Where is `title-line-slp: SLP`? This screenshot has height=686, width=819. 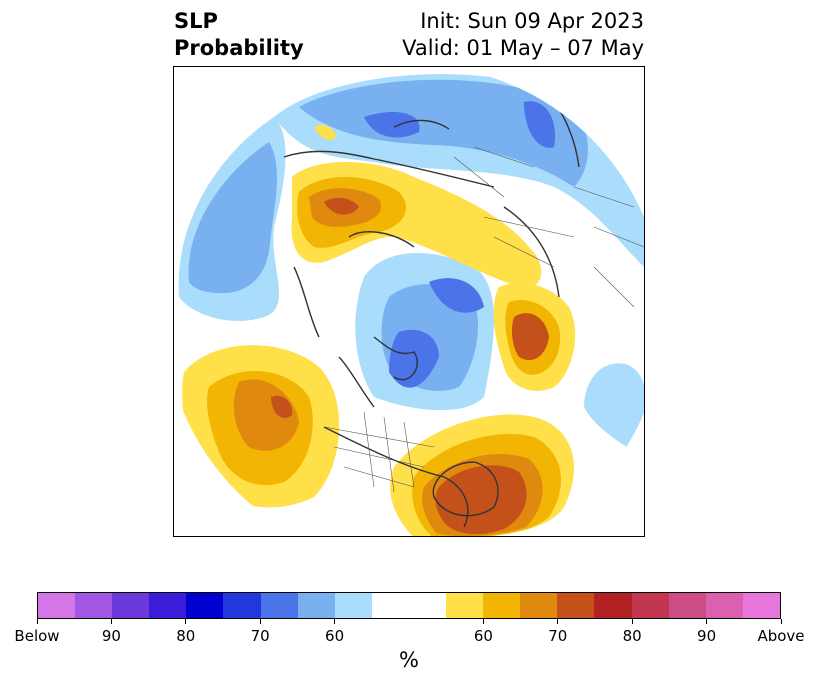 title-line-slp: SLP is located at coordinates (196, 21).